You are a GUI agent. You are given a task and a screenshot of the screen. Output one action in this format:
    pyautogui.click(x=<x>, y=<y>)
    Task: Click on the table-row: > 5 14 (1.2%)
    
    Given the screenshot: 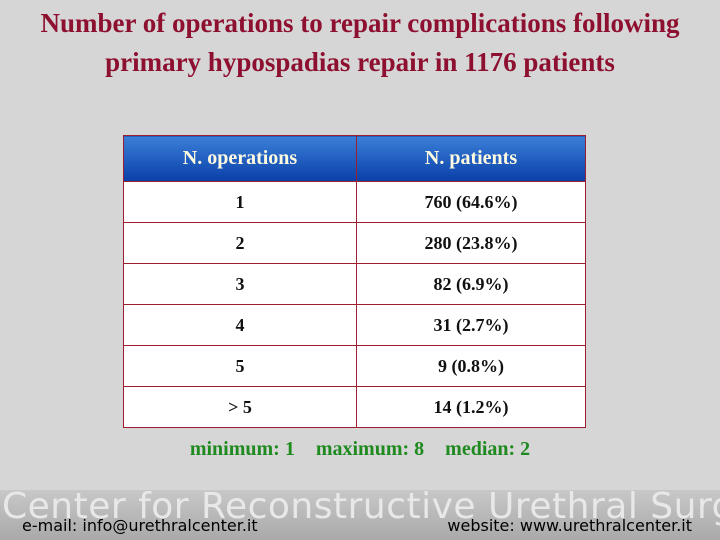 What is the action you would take?
    pyautogui.click(x=354, y=407)
    